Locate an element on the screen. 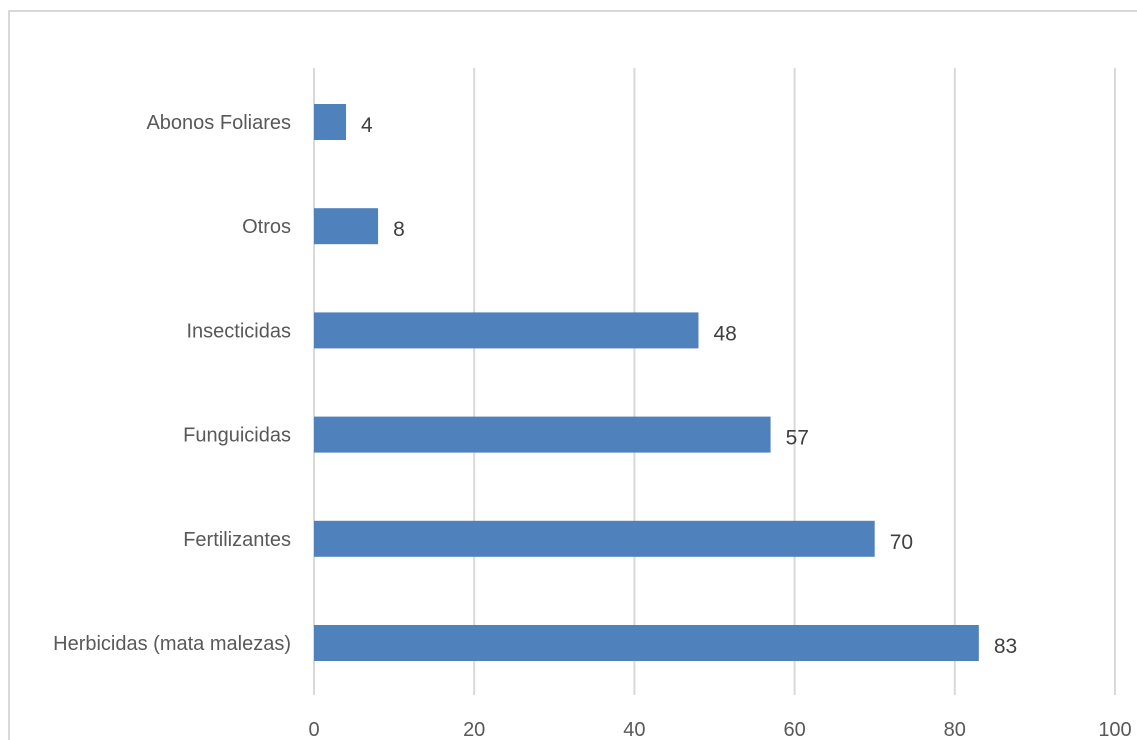 The height and width of the screenshot is (740, 1137). x-tick-label-100: 100 is located at coordinates (1114, 729).